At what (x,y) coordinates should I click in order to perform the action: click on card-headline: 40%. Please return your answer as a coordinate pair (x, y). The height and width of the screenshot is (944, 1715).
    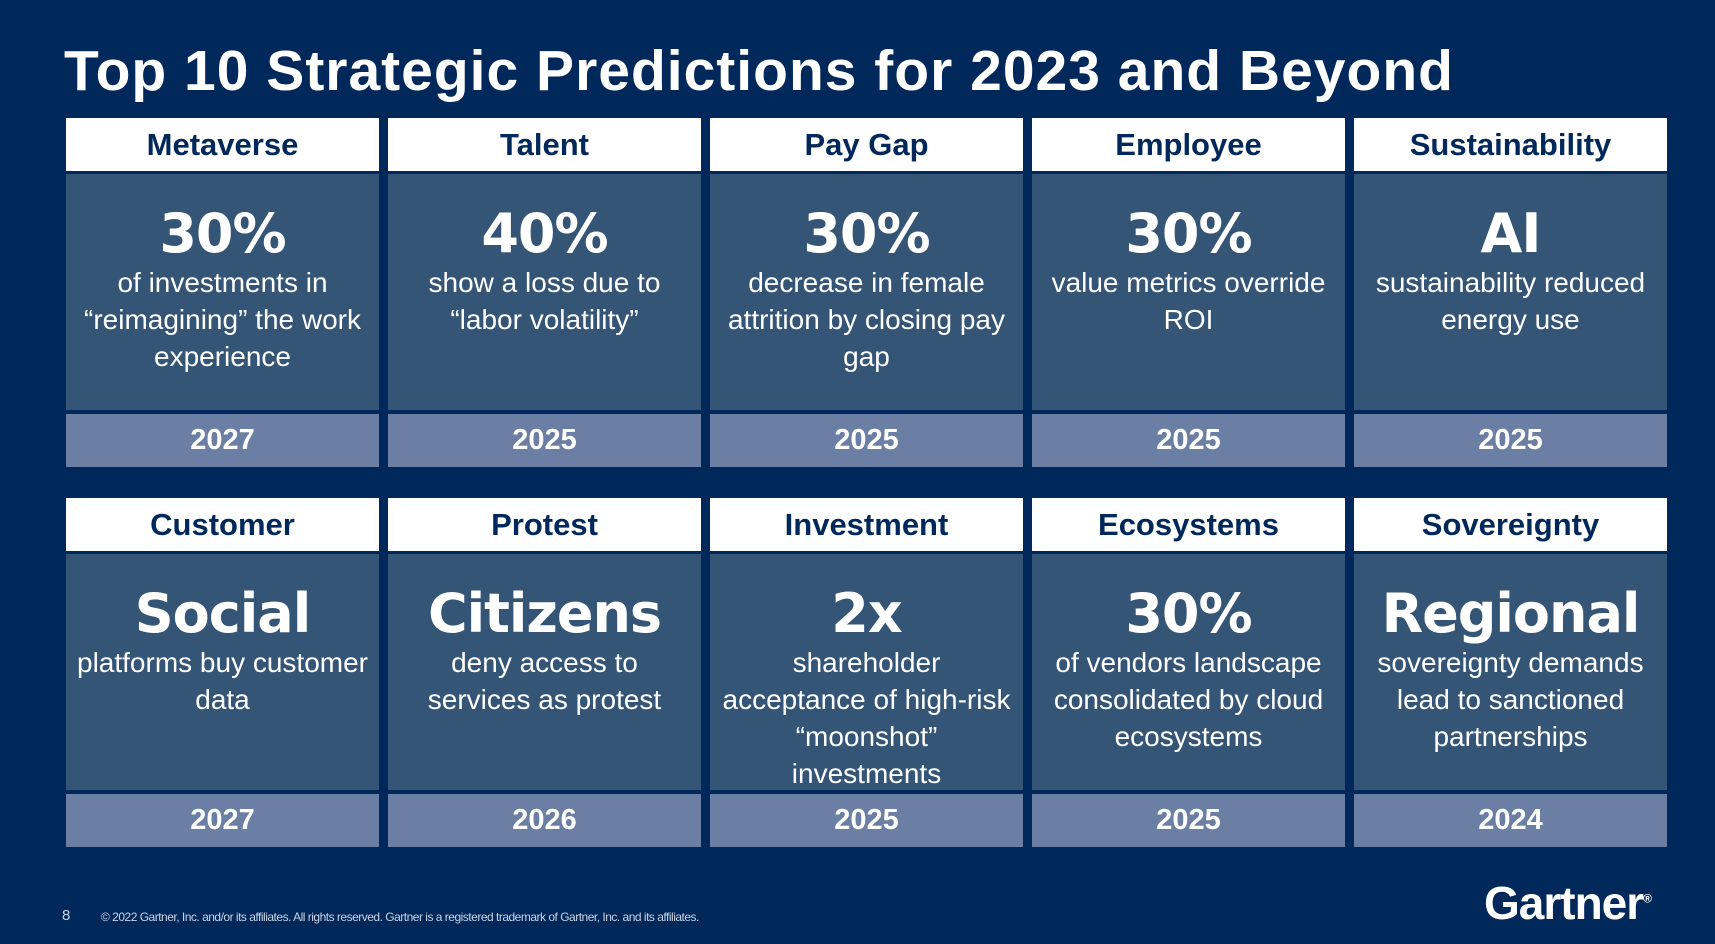
    Looking at the image, I should click on (544, 233).